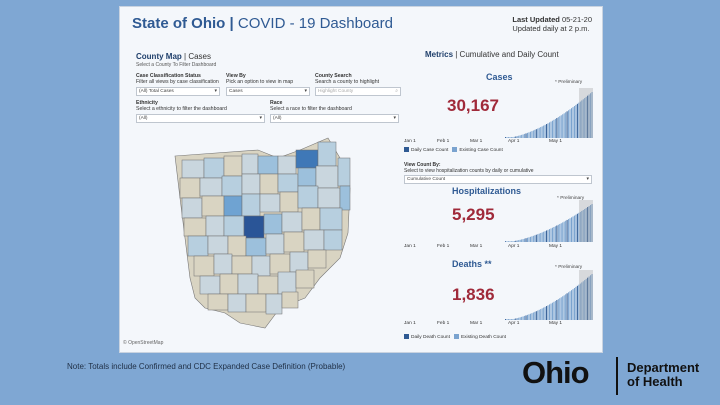 The image size is (720, 405). Describe the element at coordinates (586, 113) in the screenshot. I see `preliminary-shade` at that location.